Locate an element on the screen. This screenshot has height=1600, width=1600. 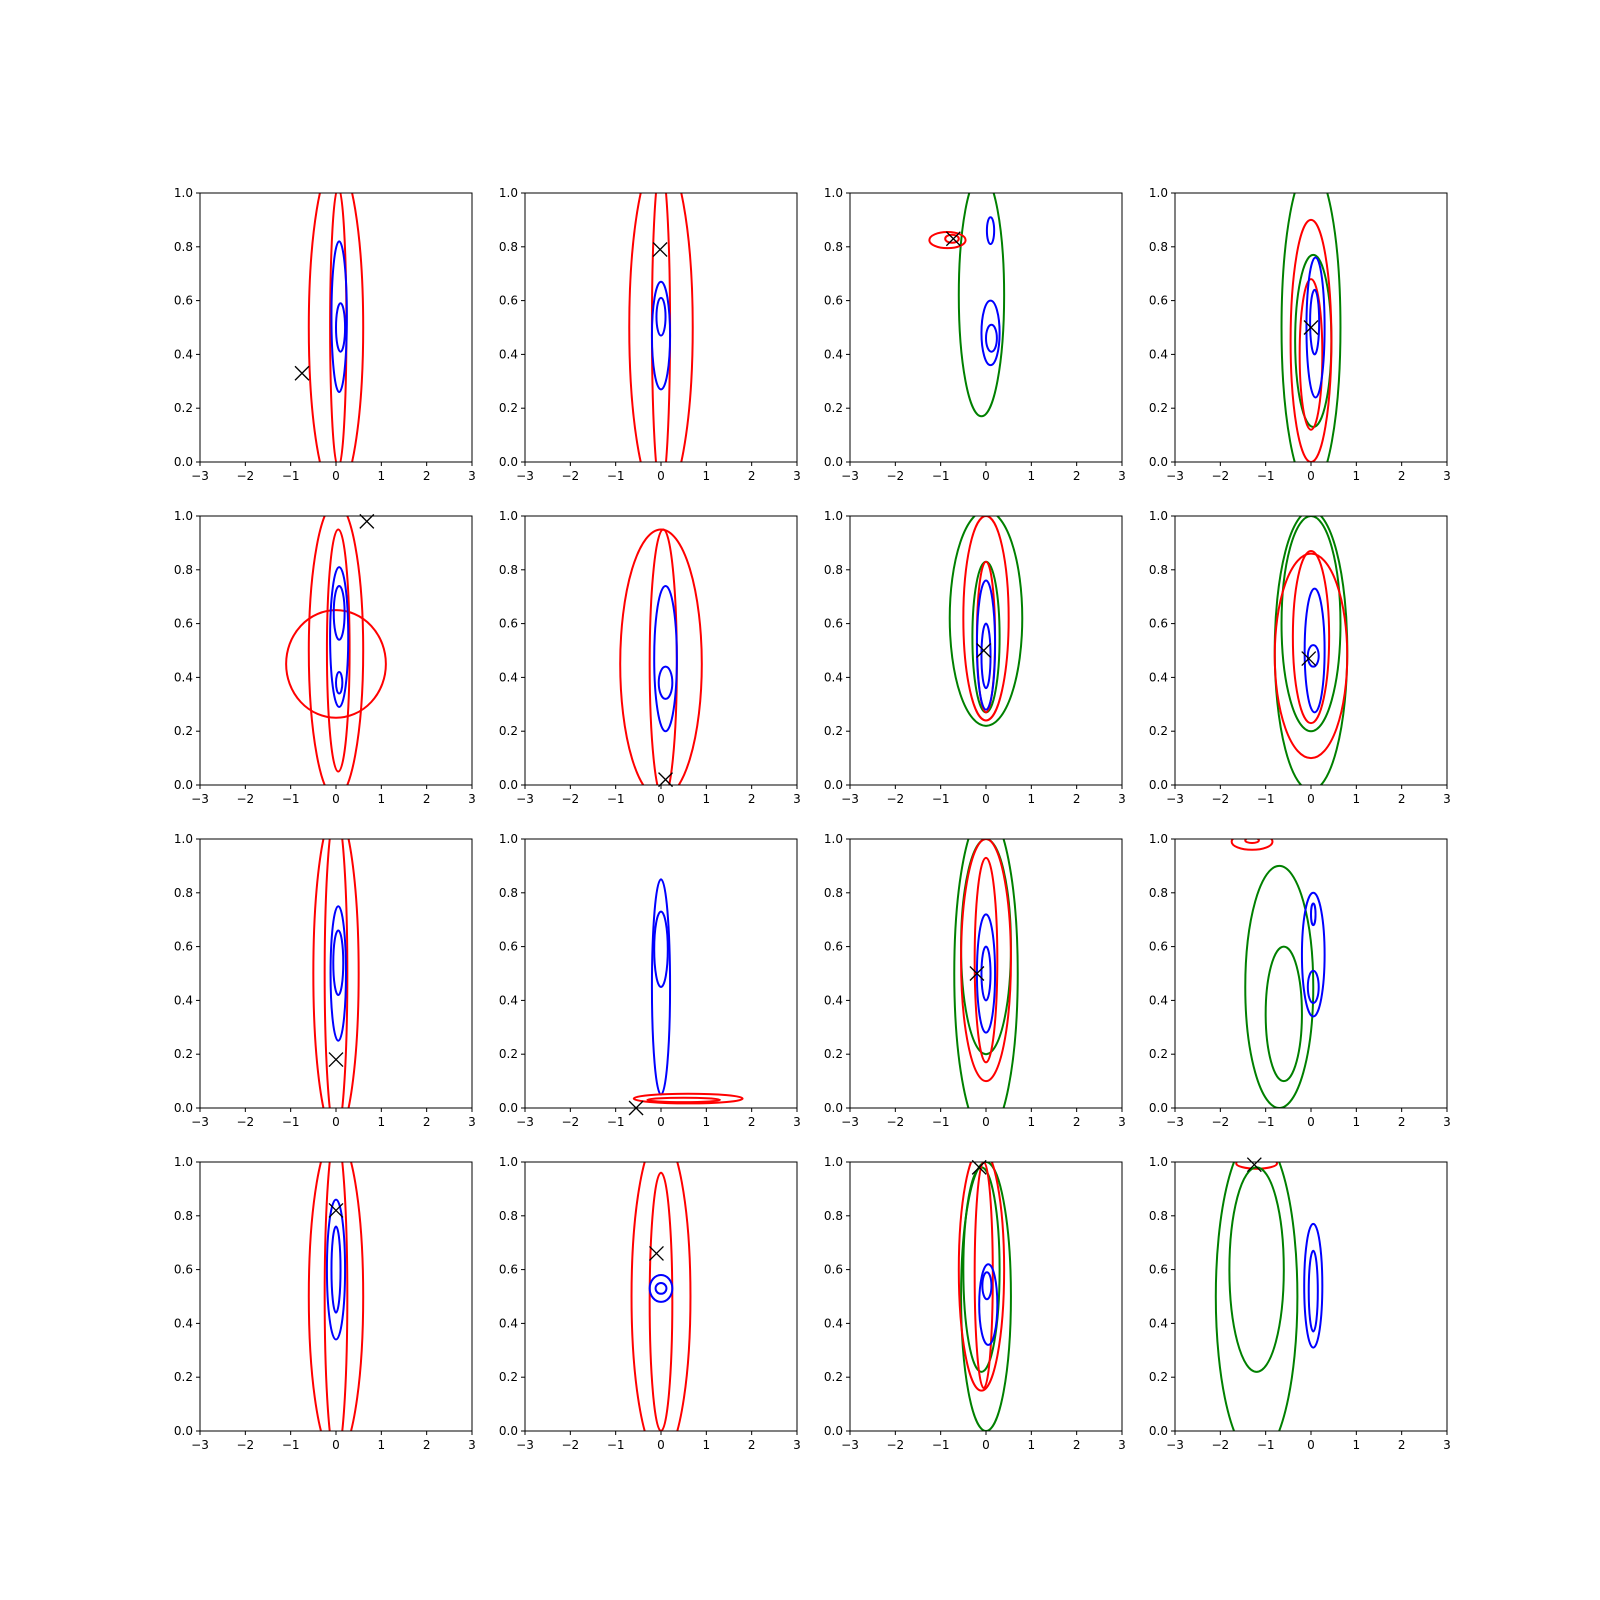
panel-1-4: −3 −2 −1 0 1 2 3 0.0 0.2 0.4 0.6 0.8 1.0 is located at coordinates (1300, 334).